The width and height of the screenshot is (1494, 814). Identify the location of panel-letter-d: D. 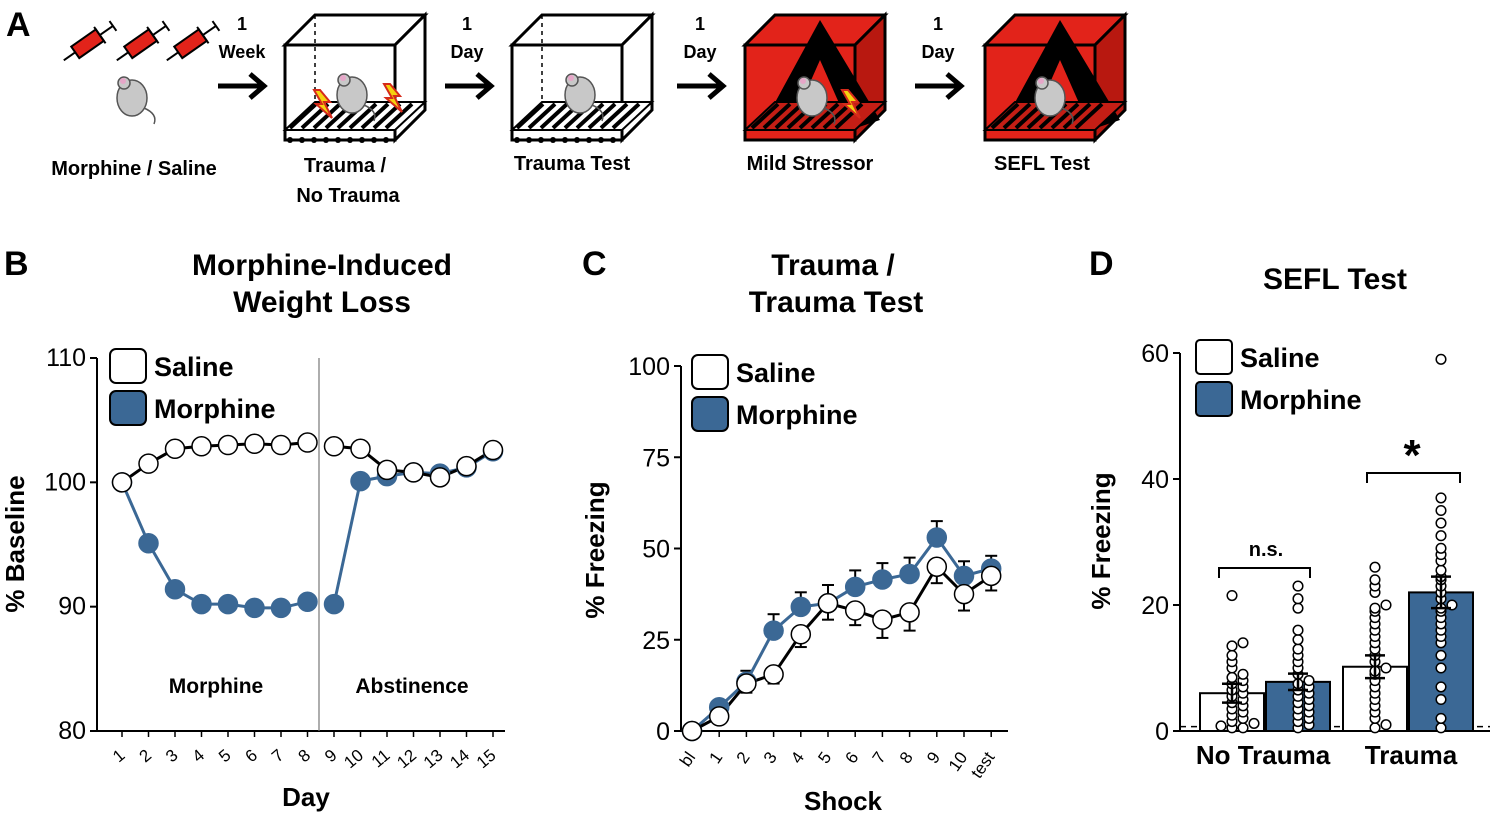
(1101, 264).